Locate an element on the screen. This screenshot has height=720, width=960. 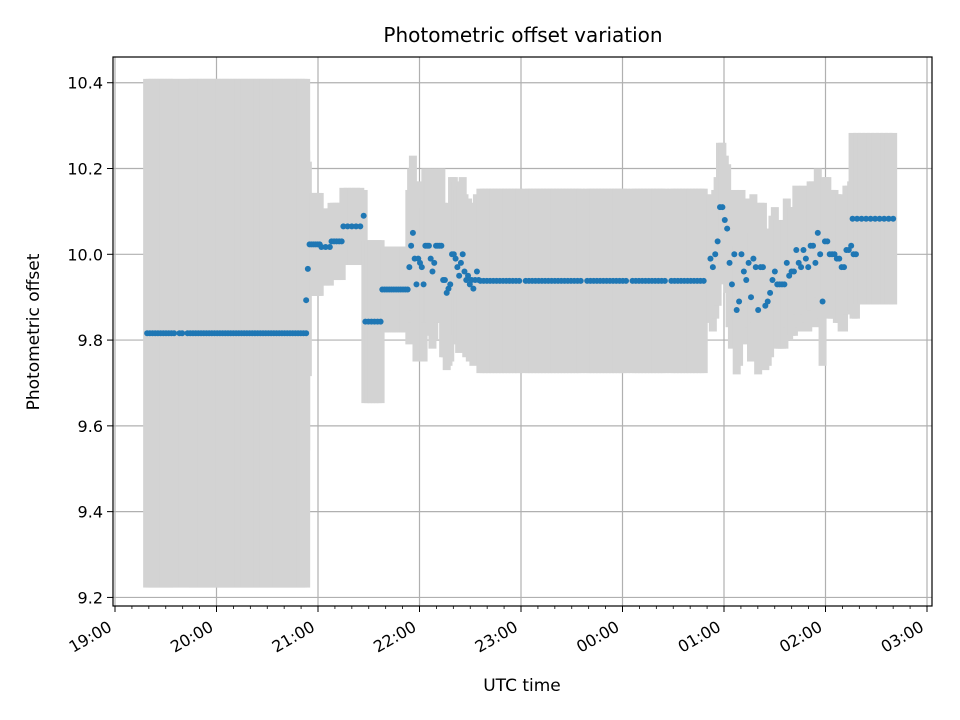
y-tick-label: 9.2 is located at coordinates (90, 597).